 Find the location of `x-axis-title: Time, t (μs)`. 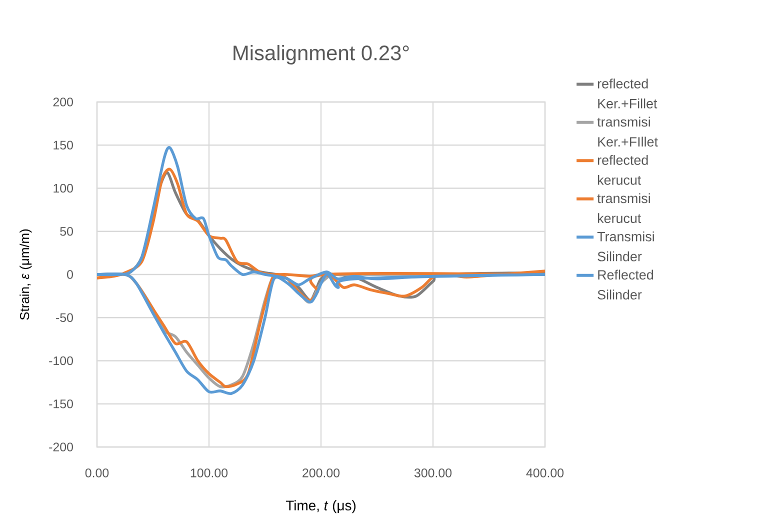

x-axis-title: Time, t (μs) is located at coordinates (321, 507).